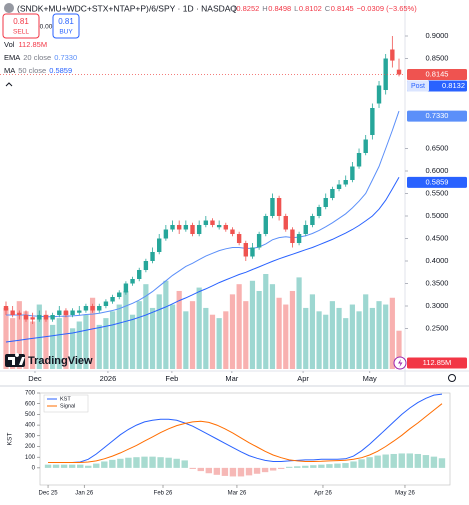 The height and width of the screenshot is (505, 469). Describe the element at coordinates (16, 359) in the screenshot. I see `logo-glyph` at that location.